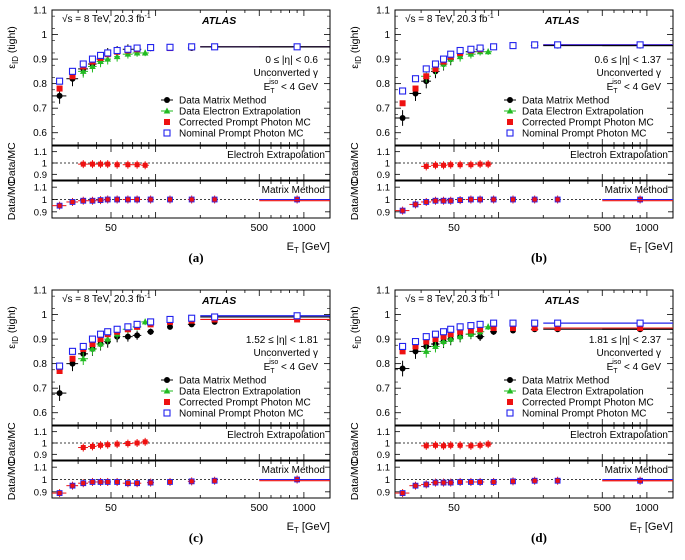 The width and height of the screenshot is (685, 560). What do you see at coordinates (40, 389) in the screenshot?
I see `y-tick-label: 0.7` at bounding box center [40, 389].